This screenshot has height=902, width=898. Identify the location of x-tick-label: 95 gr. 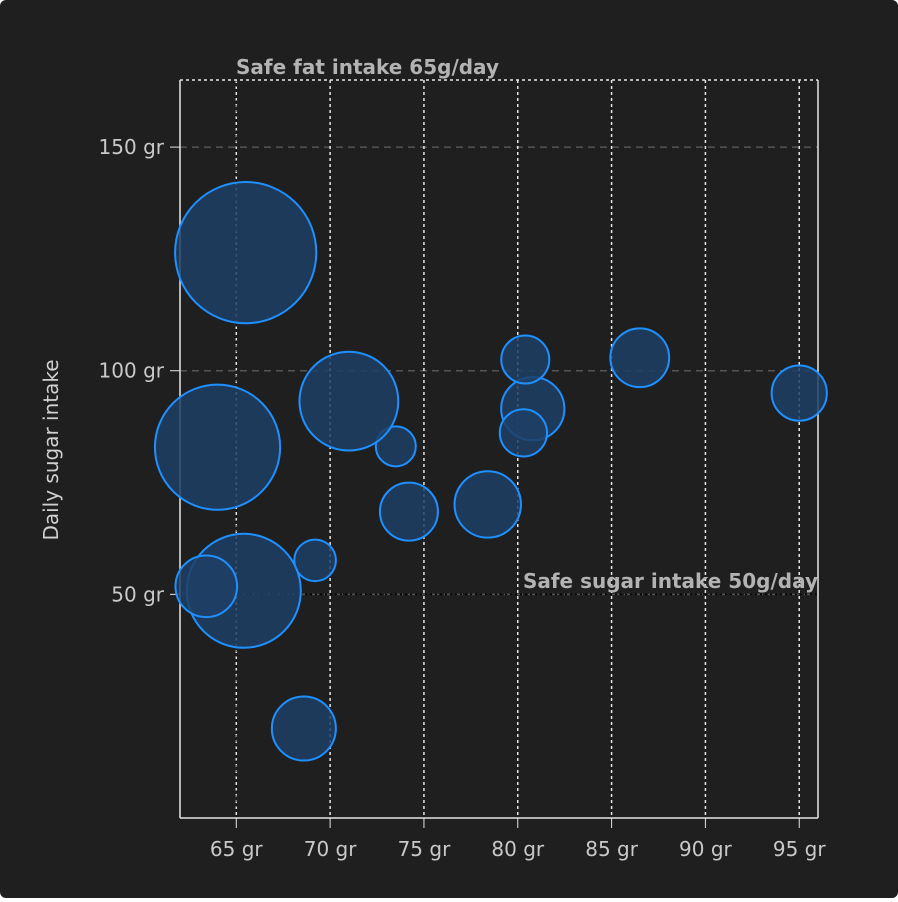
(800, 849).